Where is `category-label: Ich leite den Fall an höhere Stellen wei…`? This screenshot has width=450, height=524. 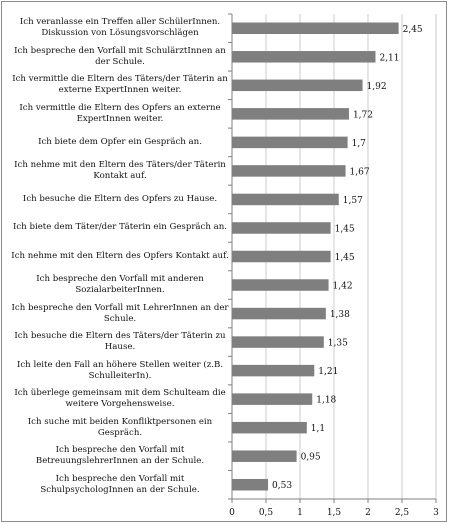 category-label: Ich leite den Fall an höhere Stellen wei… is located at coordinates (120, 370).